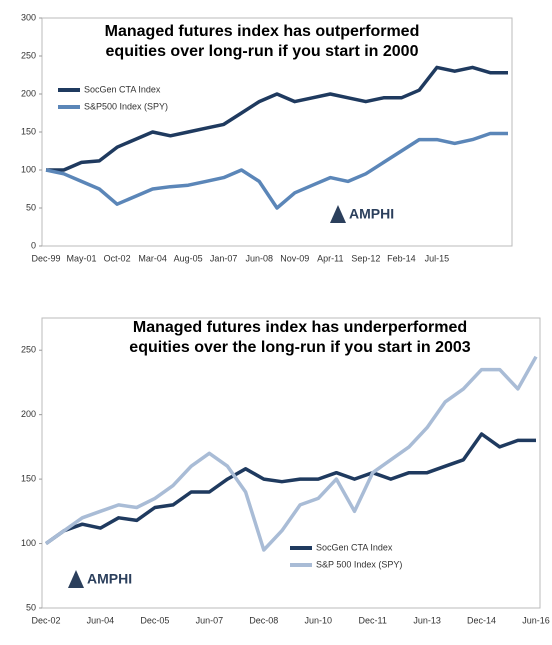 The width and height of the screenshot is (552, 645). What do you see at coordinates (481, 620) in the screenshot?
I see `x-tick-label: Dec-14` at bounding box center [481, 620].